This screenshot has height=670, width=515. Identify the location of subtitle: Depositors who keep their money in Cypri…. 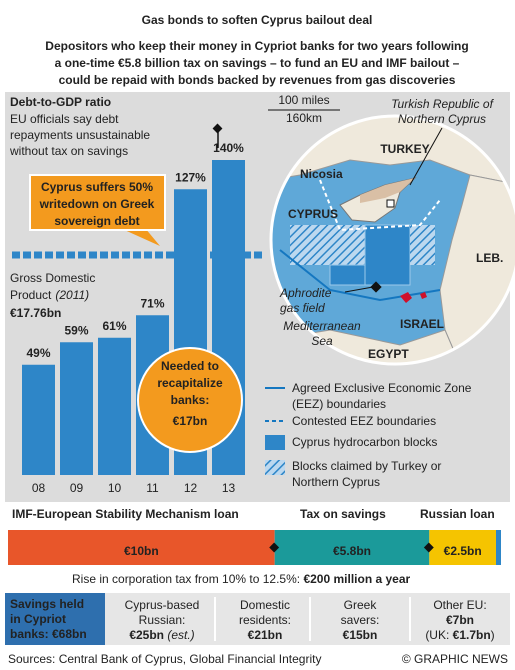
(256, 46).